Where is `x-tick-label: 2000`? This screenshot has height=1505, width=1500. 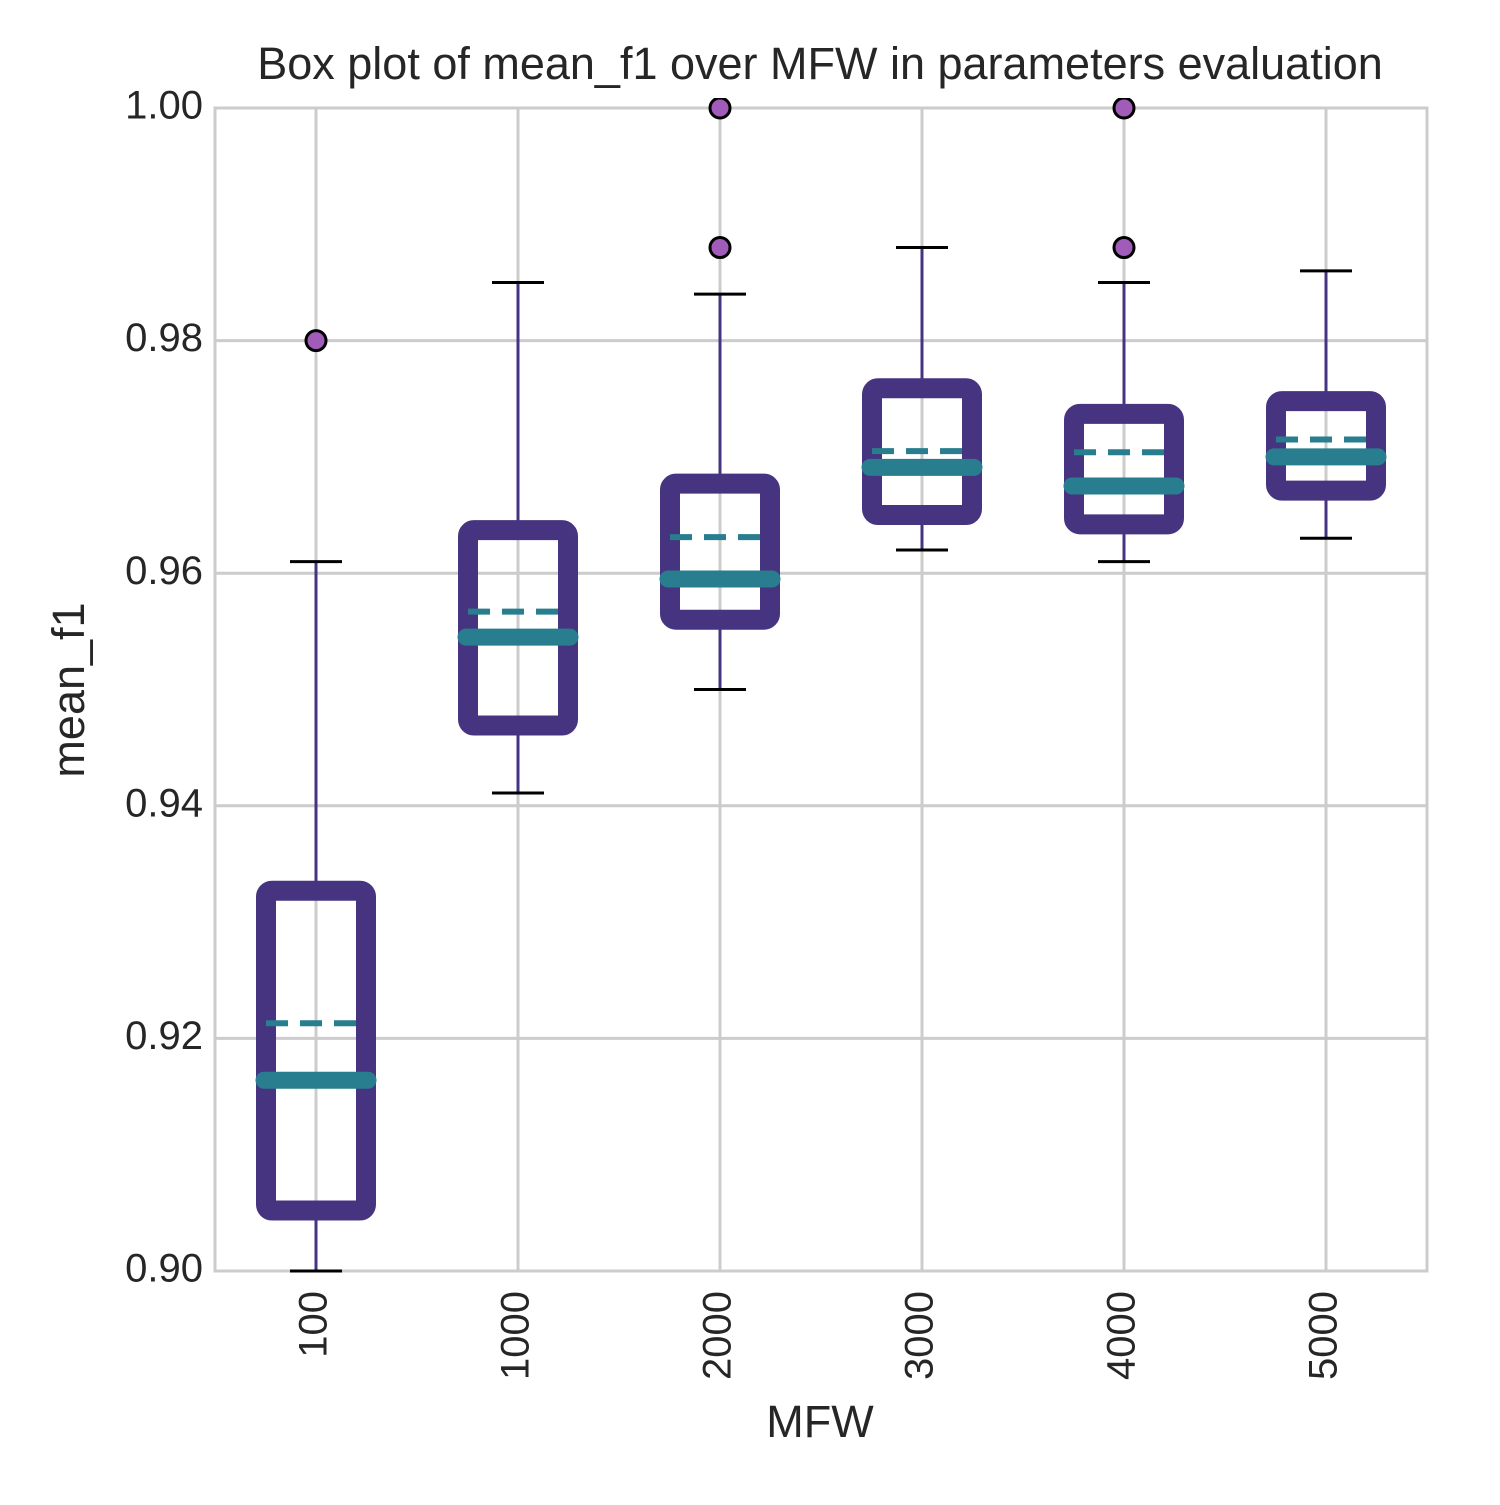 x-tick-label: 2000 is located at coordinates (718, 1335).